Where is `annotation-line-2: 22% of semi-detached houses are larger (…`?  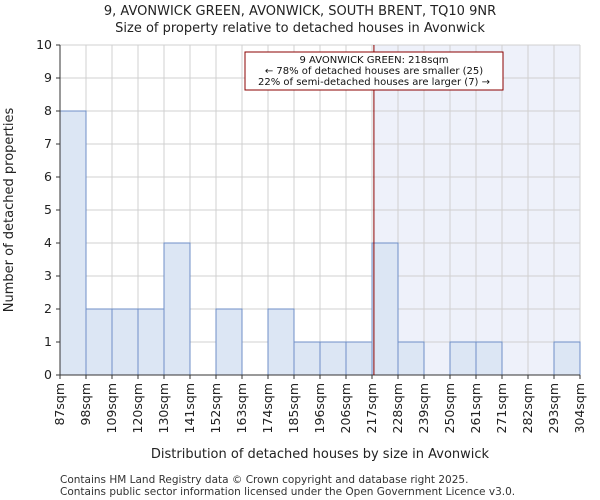 annotation-line-2: 22% of semi-detached houses are larger (… is located at coordinates (374, 82).